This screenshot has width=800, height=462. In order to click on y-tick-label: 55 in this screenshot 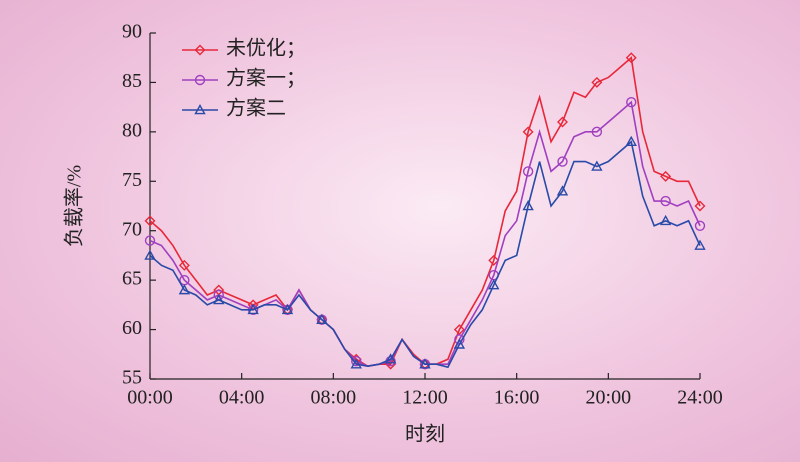, I will do `click(132, 378)`.